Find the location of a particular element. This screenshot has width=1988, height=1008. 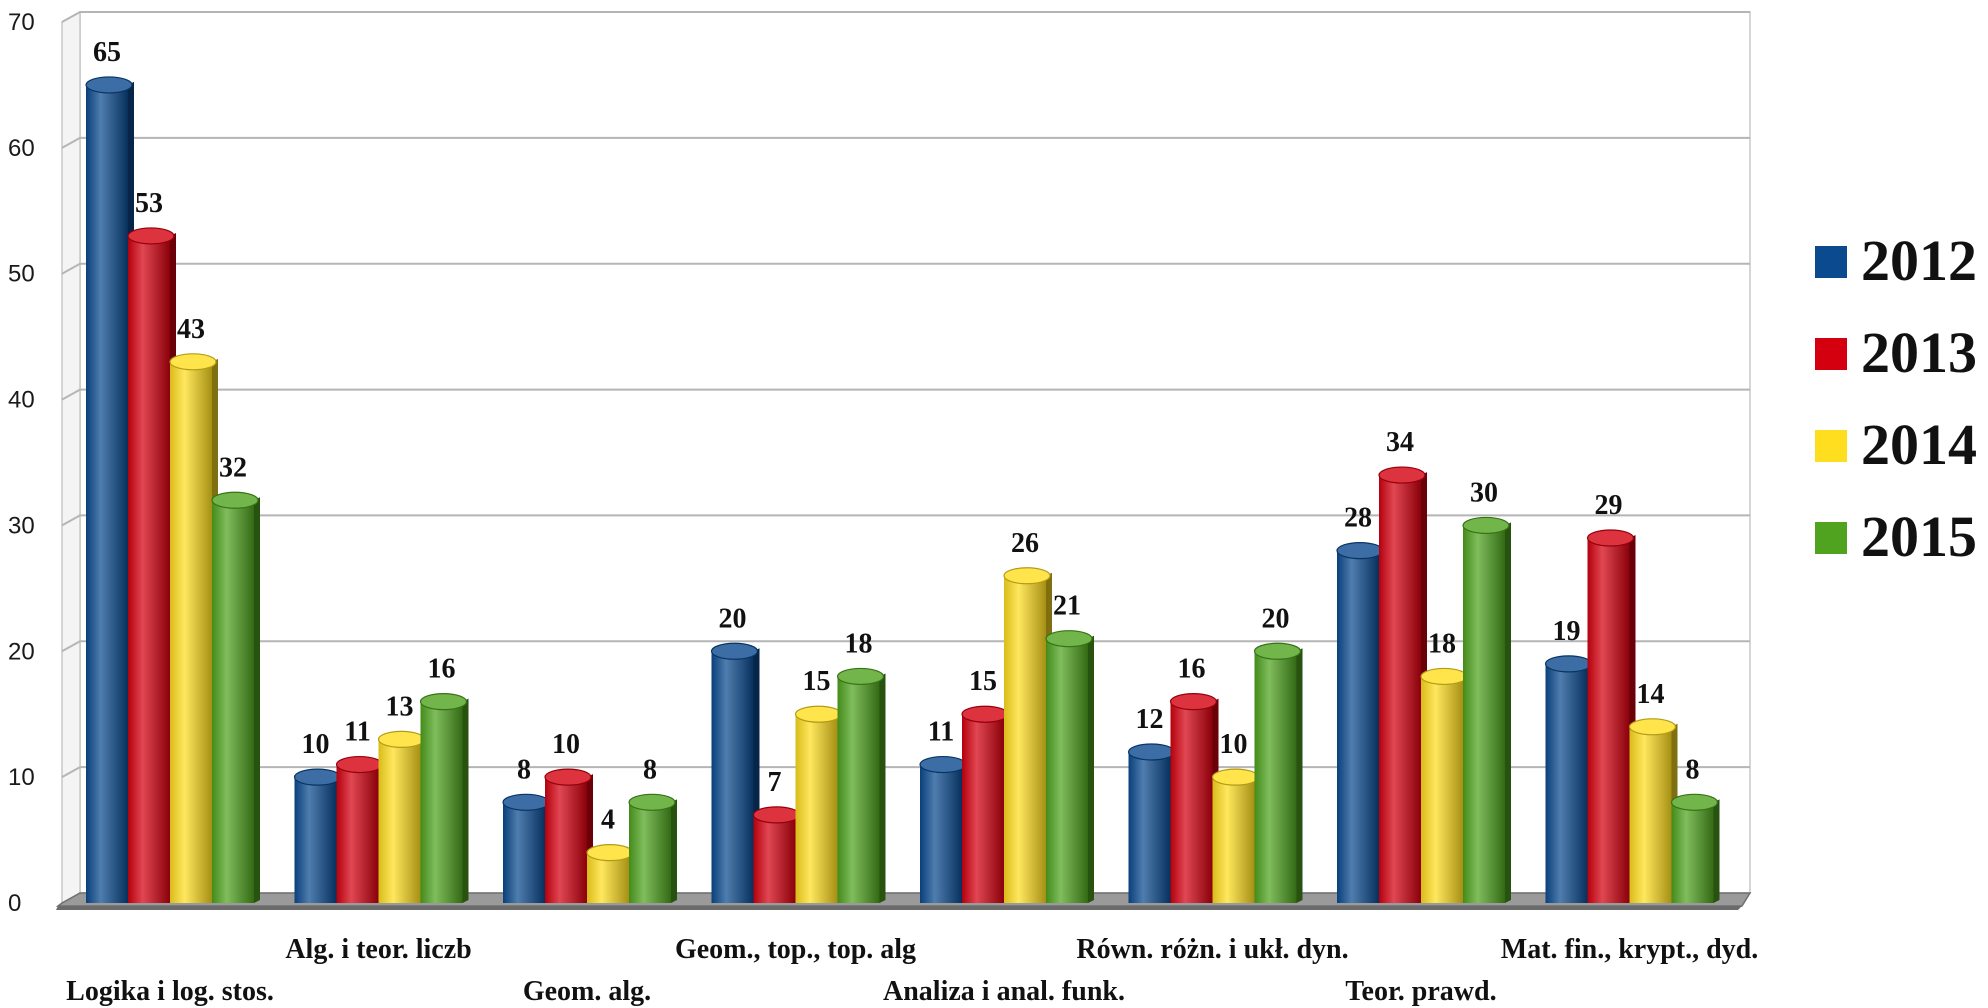

data-label: 43 is located at coordinates (191, 329).